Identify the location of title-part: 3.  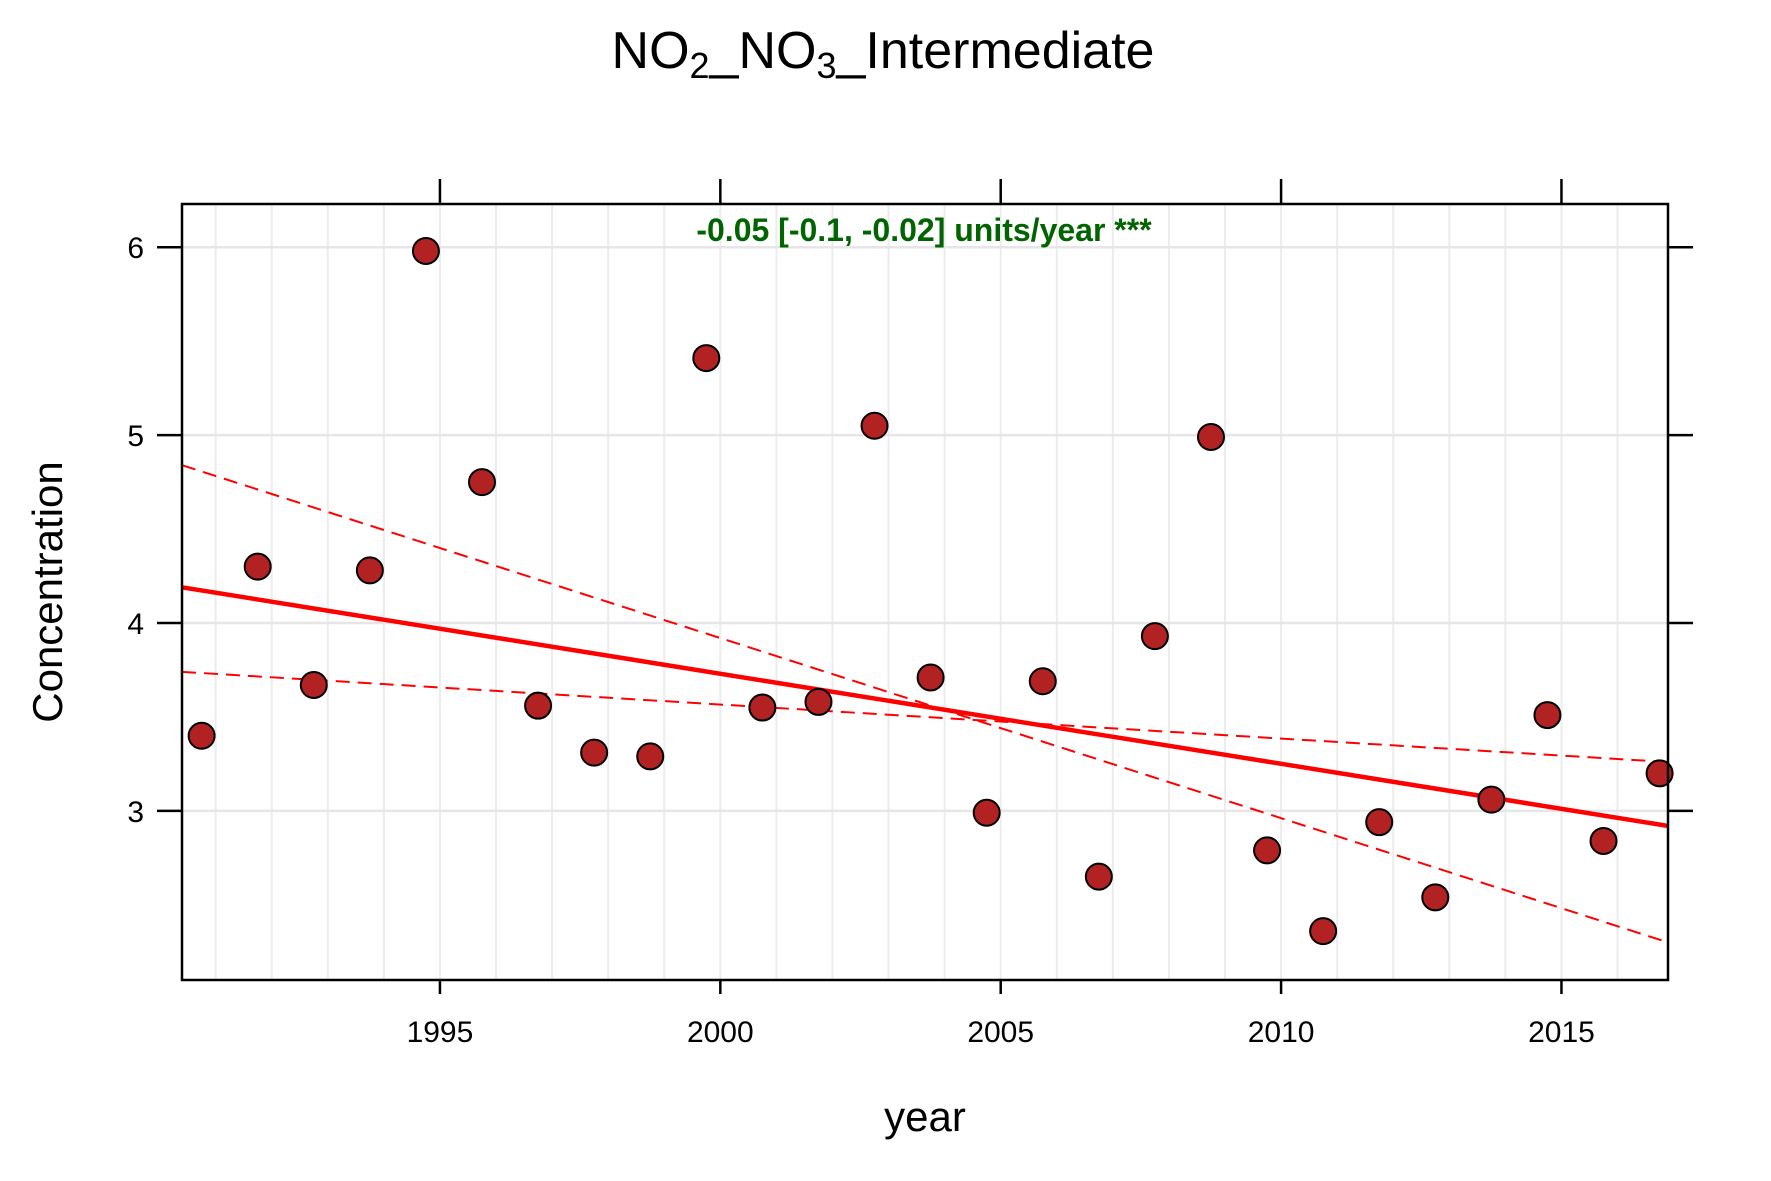
(826, 65).